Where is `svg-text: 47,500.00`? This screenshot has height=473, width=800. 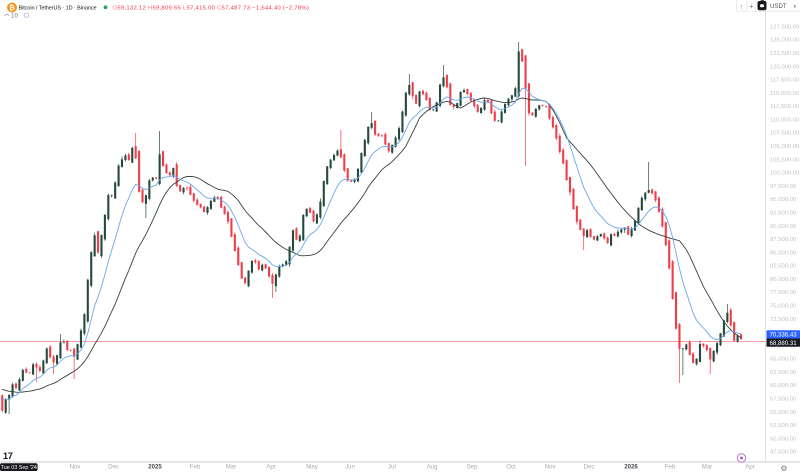 svg-text: 47,500.00 is located at coordinates (783, 453).